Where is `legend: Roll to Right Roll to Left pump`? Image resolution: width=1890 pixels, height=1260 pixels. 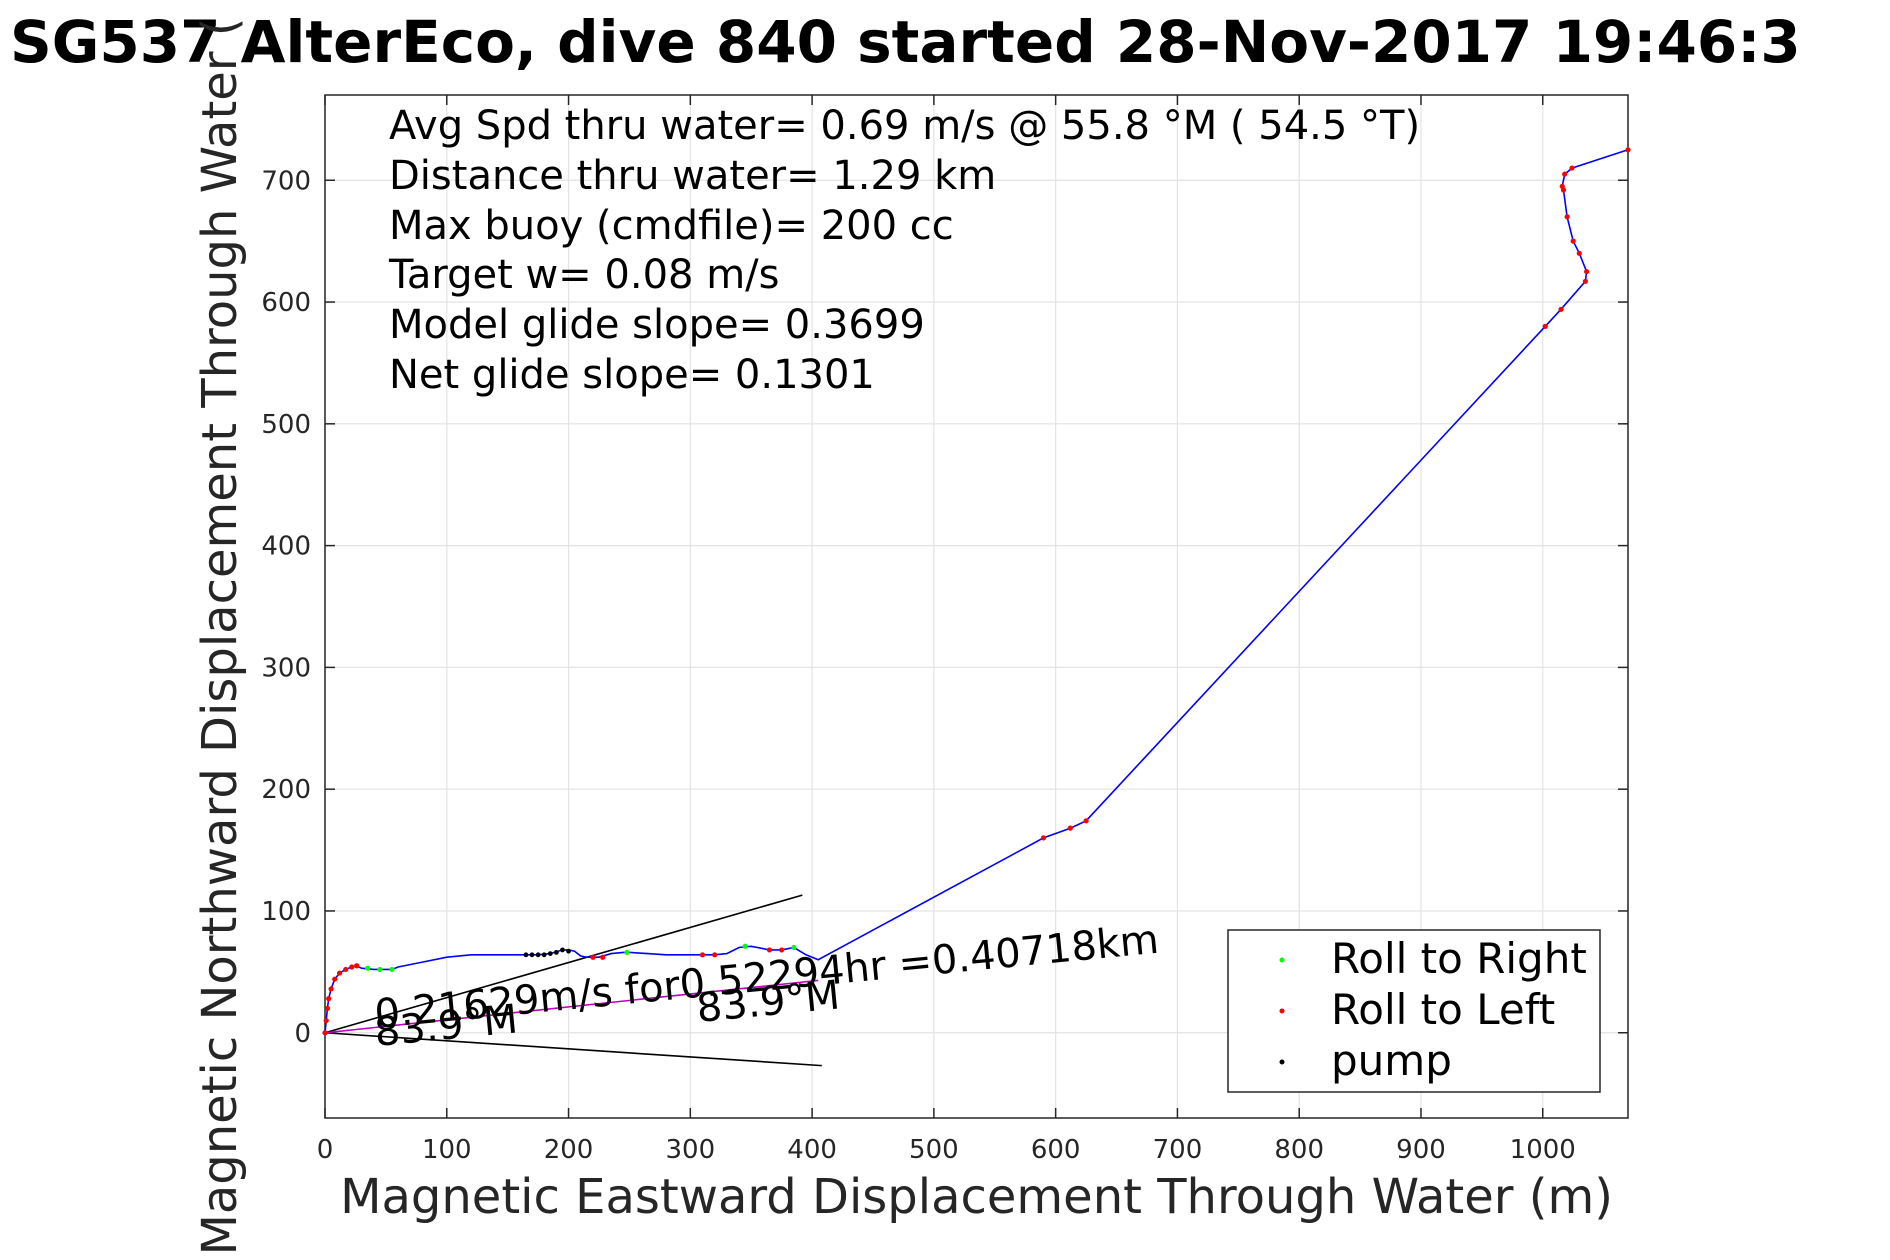 legend: Roll to Right Roll to Left pump is located at coordinates (1414, 1011).